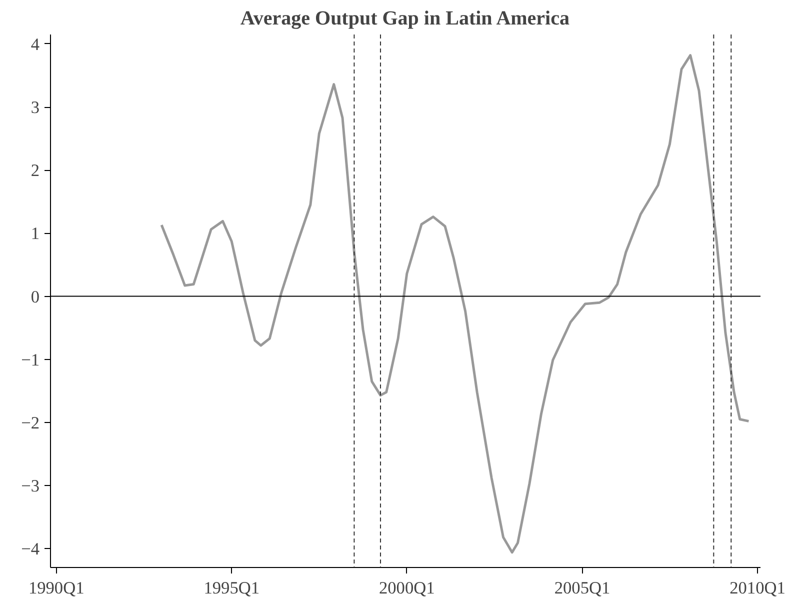 The width and height of the screenshot is (796, 610). I want to click on y-tick-label: 3, so click(35, 108).